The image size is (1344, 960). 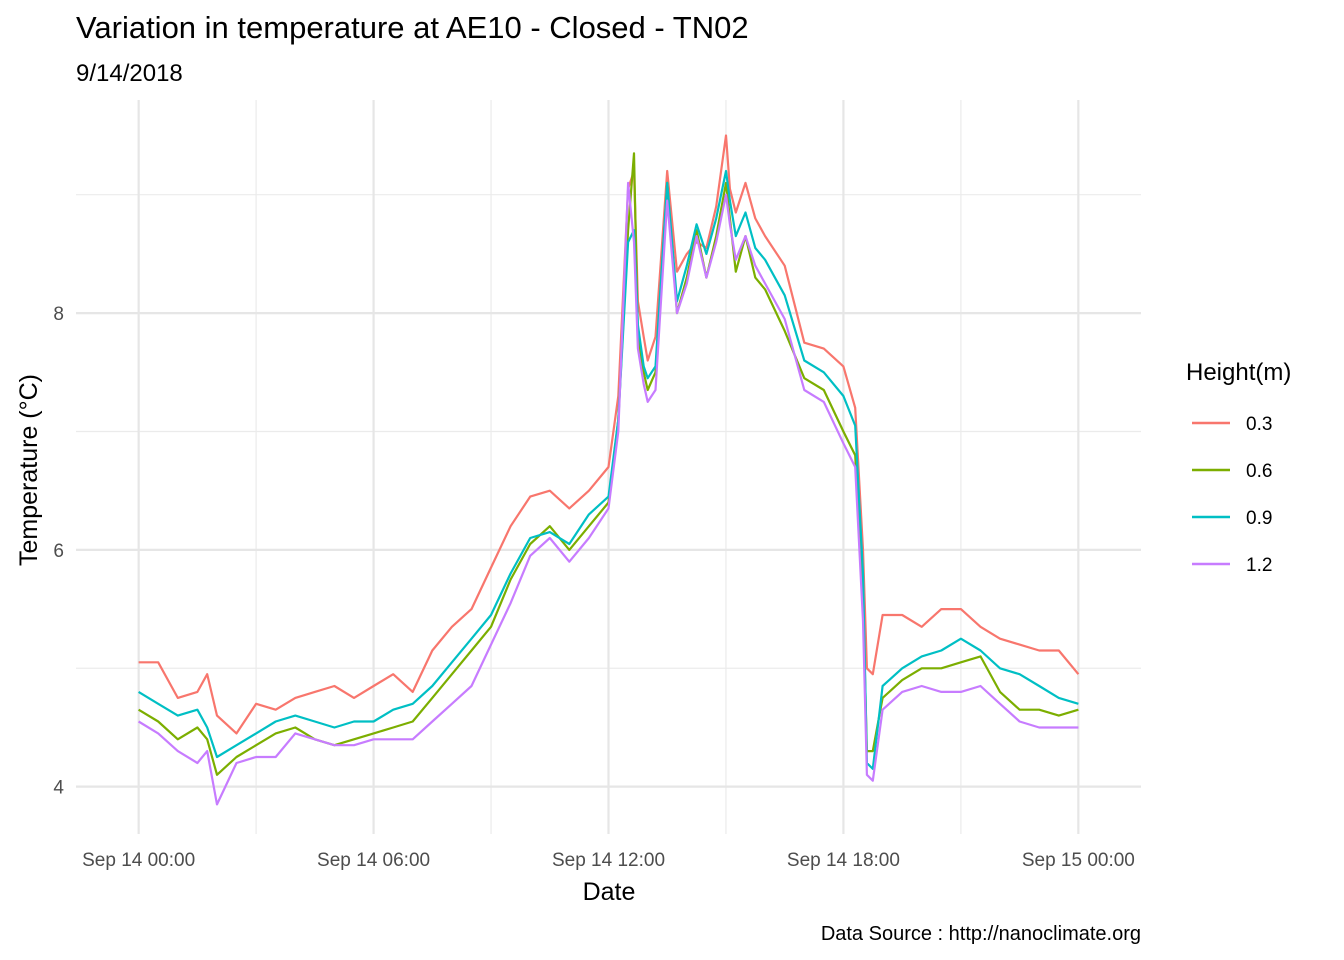 I want to click on data-source-caption: Data Source : http://nanoclimate.org, so click(x=981, y=934).